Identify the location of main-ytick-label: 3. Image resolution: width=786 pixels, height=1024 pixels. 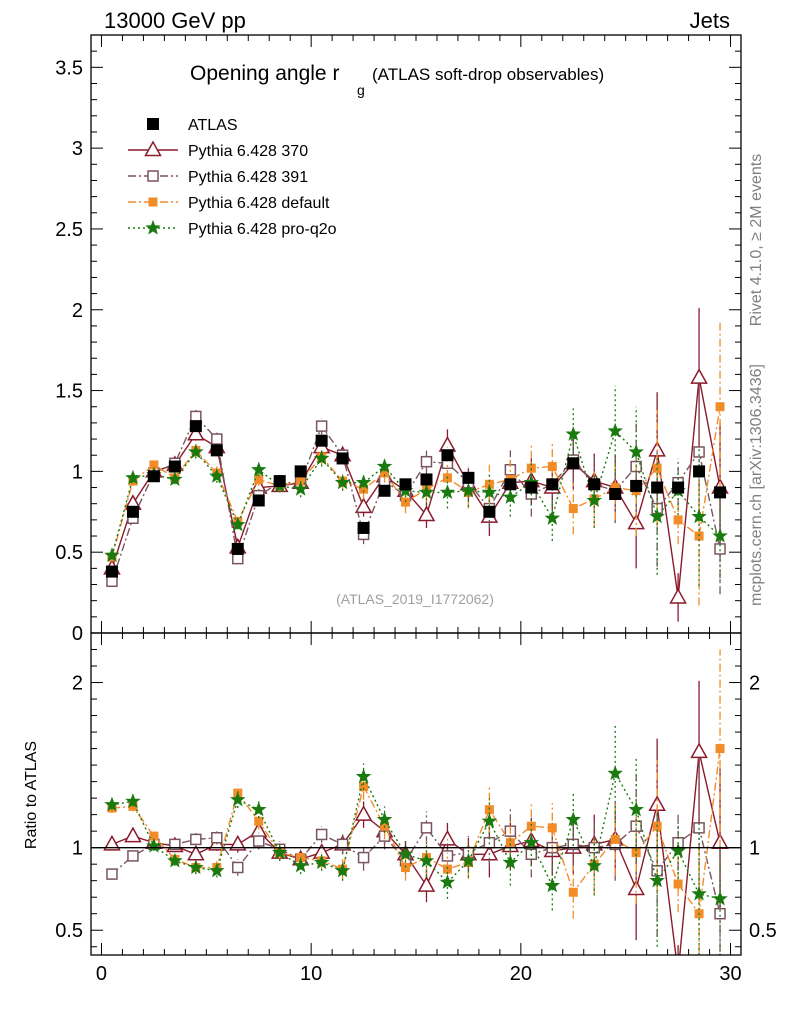
(77, 149).